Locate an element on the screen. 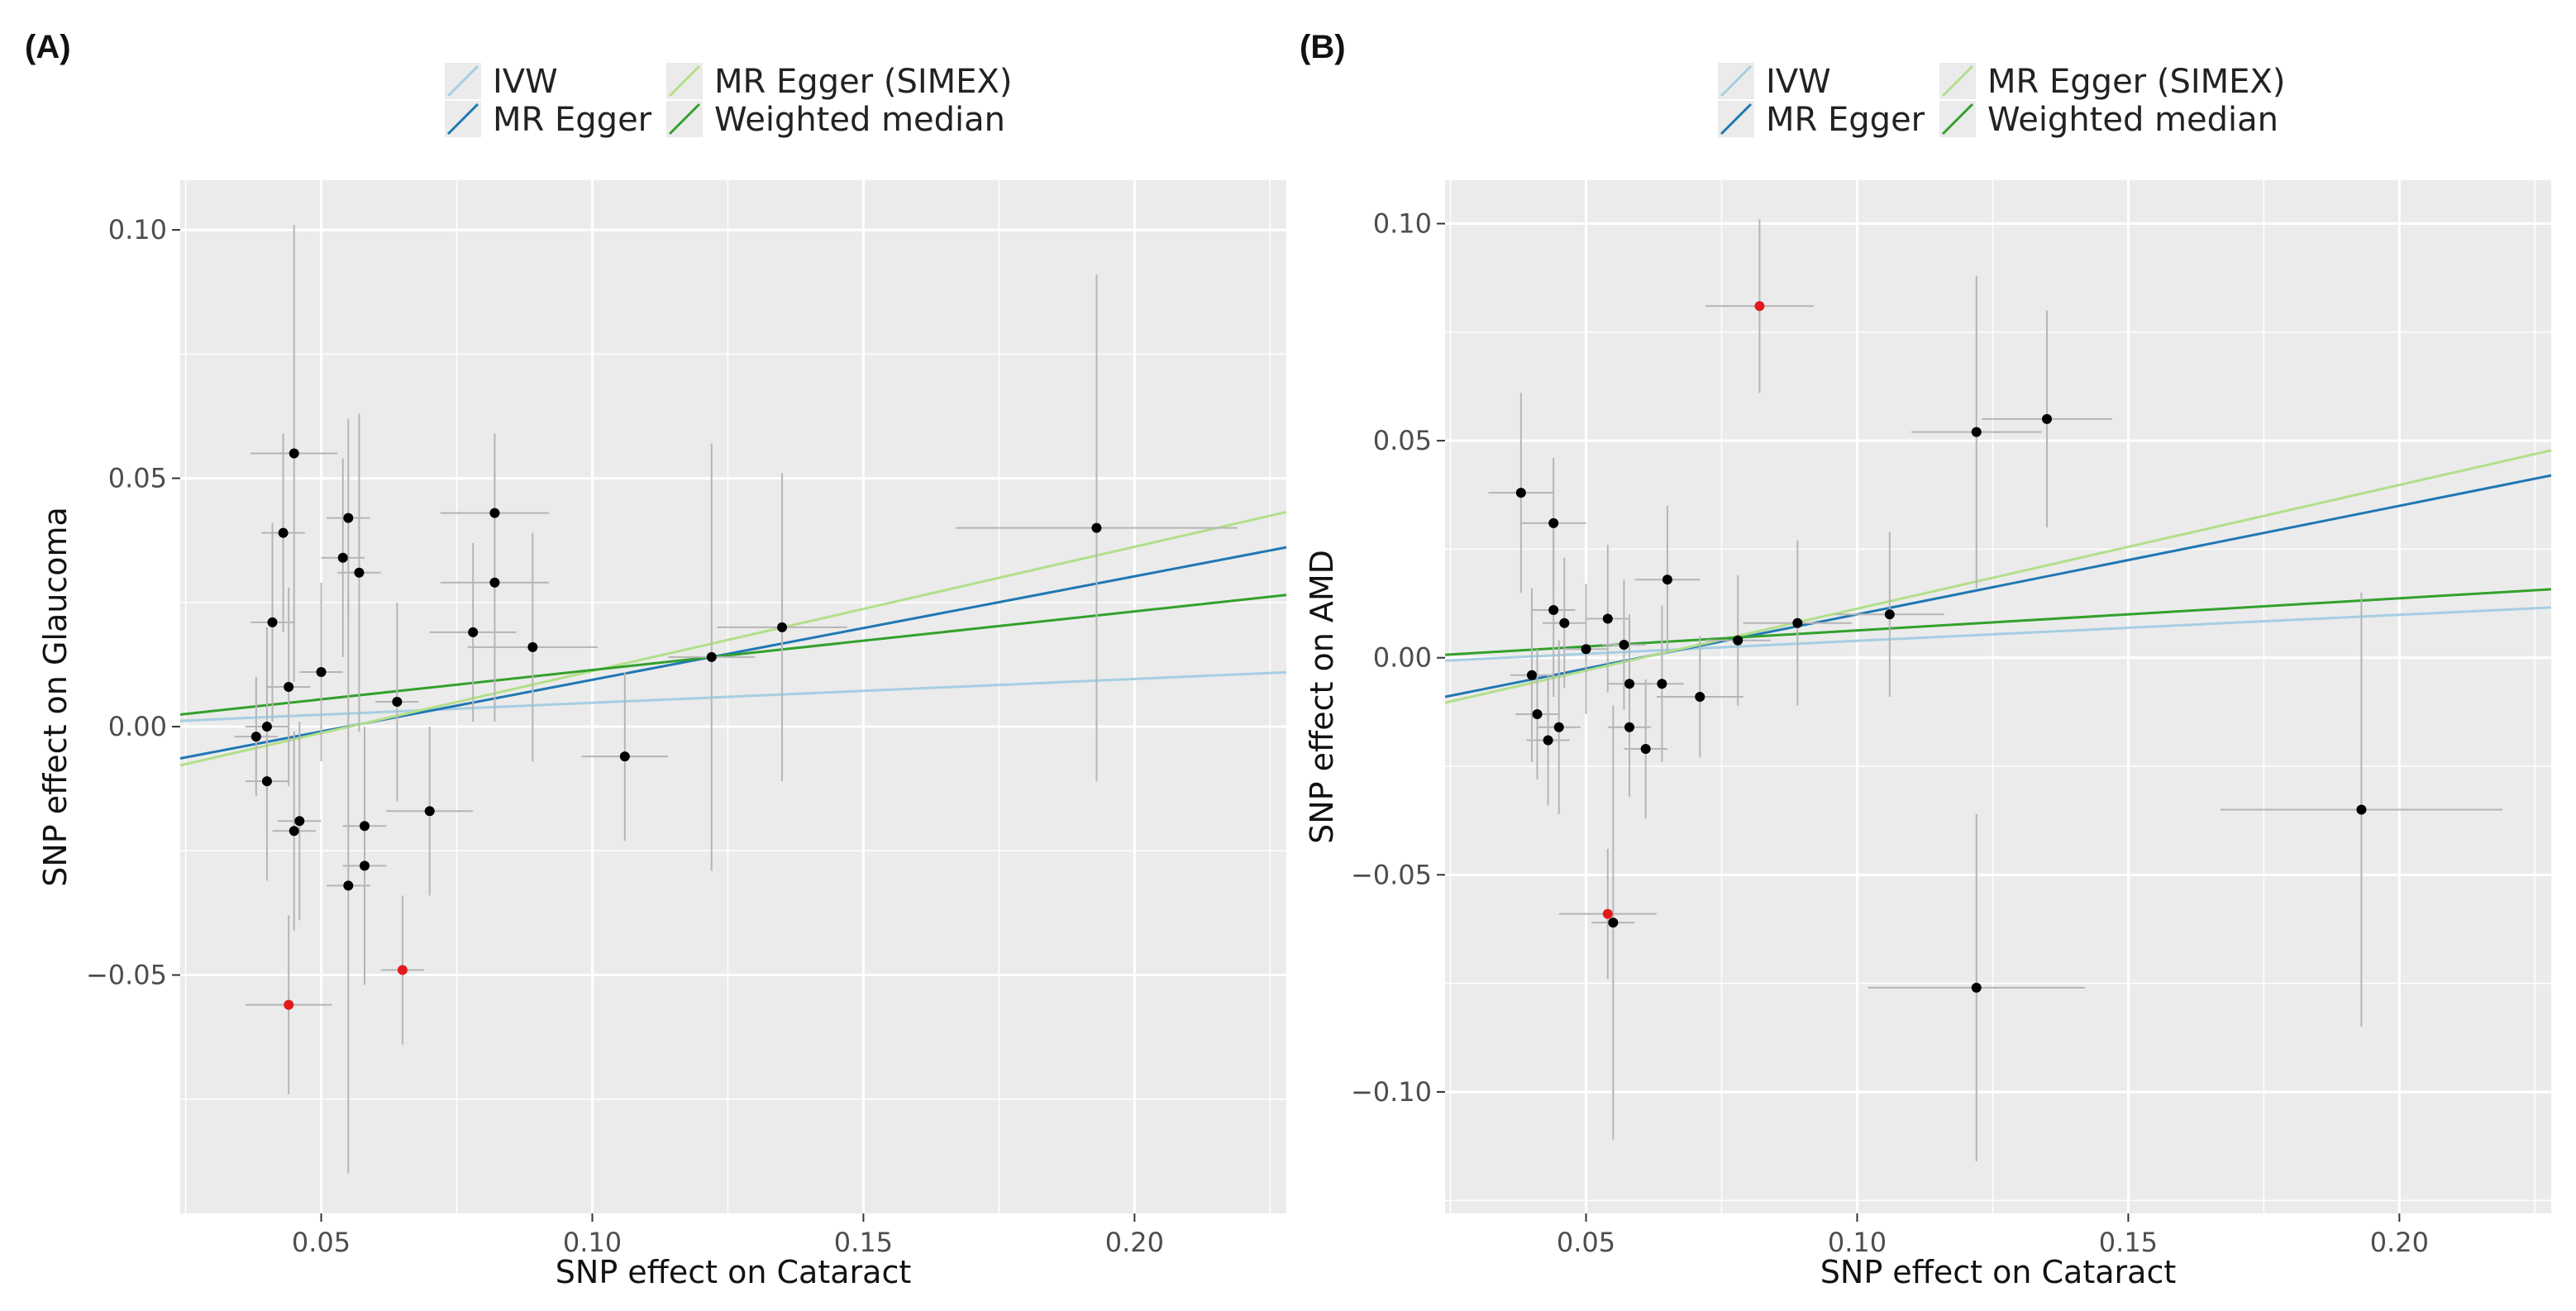 This screenshot has width=2576, height=1311. panel-label: (A) is located at coordinates (48, 47).